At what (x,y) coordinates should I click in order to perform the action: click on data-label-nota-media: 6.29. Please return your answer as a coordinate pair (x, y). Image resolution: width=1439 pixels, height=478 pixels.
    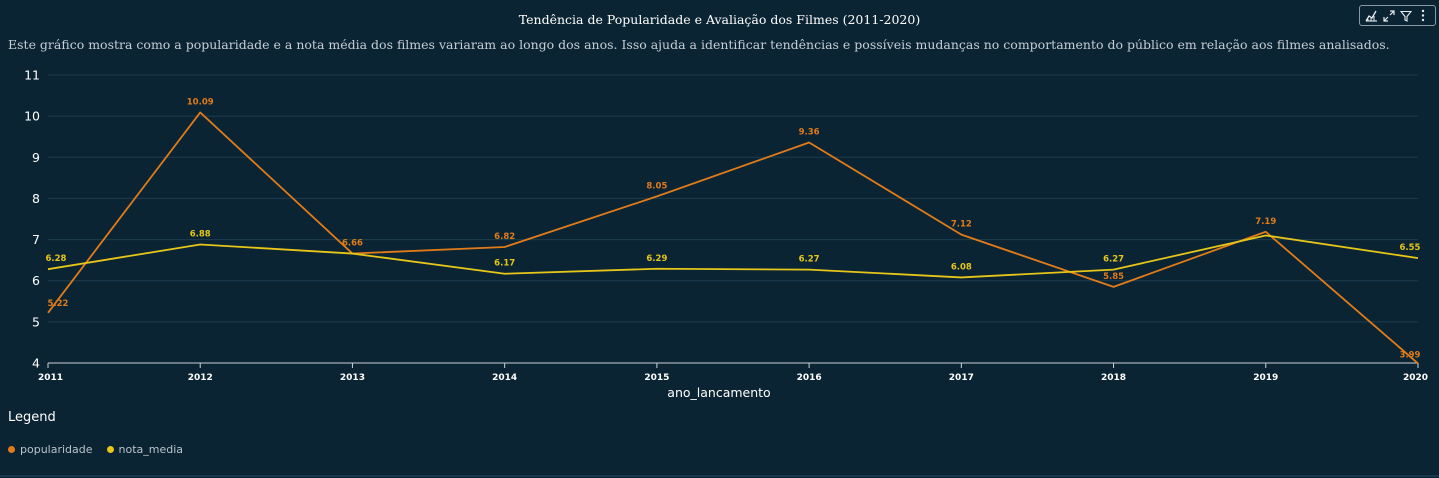
    Looking at the image, I should click on (656, 259).